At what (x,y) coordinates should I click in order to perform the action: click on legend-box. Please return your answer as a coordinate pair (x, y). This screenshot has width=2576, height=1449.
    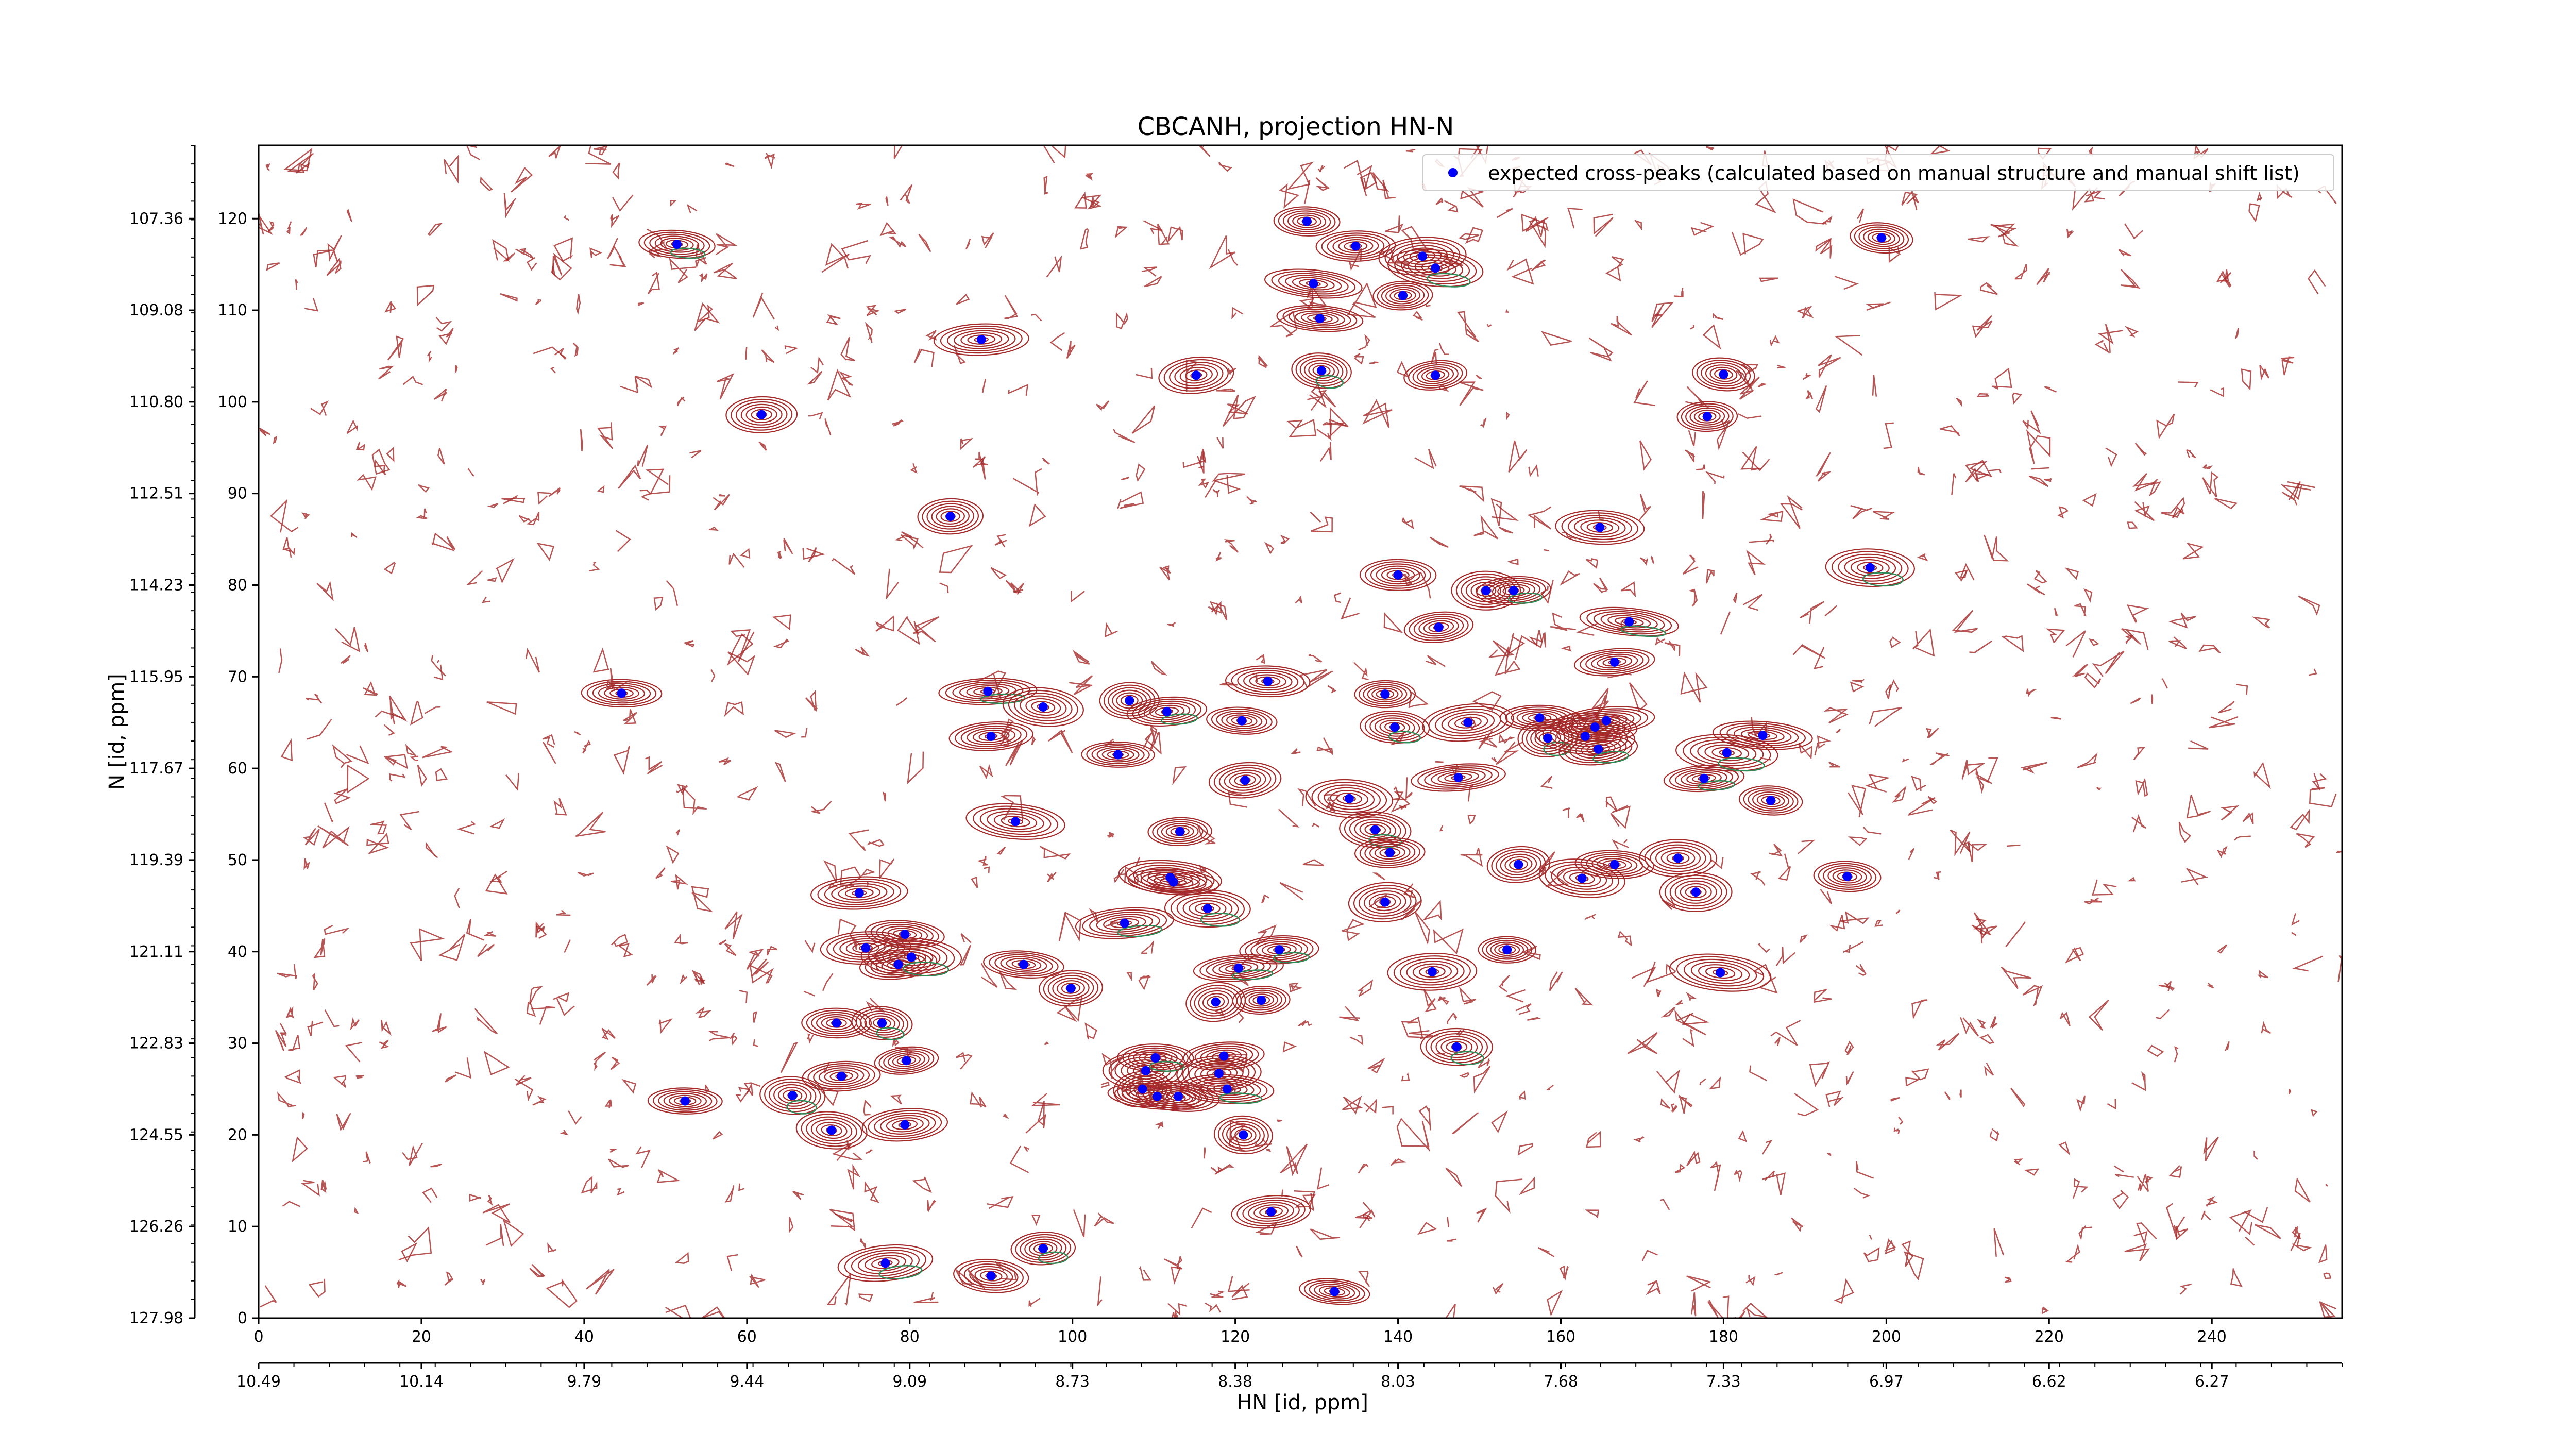
    Looking at the image, I should click on (1878, 172).